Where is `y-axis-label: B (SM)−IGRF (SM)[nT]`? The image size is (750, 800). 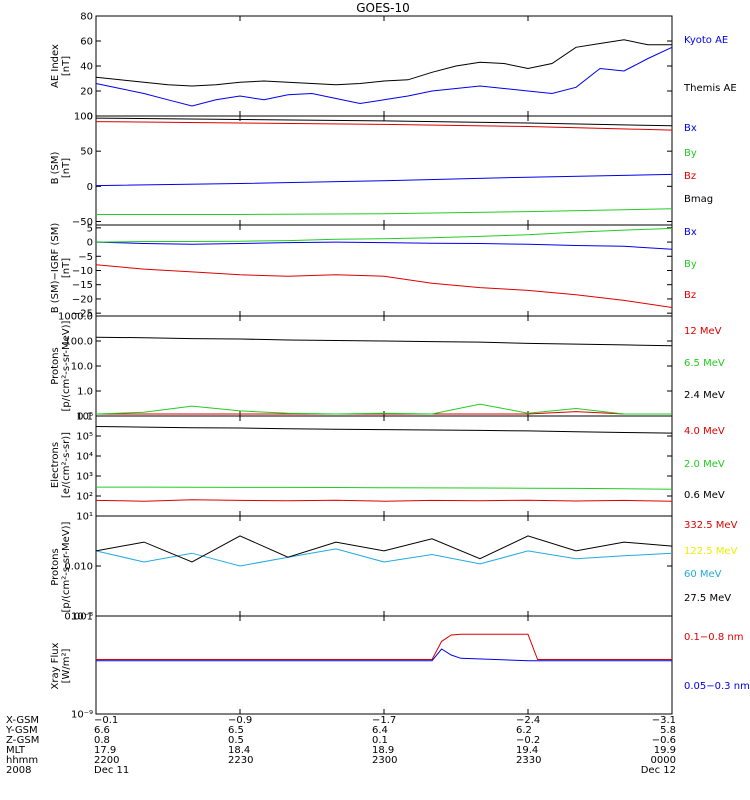
y-axis-label: B (SM)−IGRF (SM)[nT] is located at coordinates (61, 268).